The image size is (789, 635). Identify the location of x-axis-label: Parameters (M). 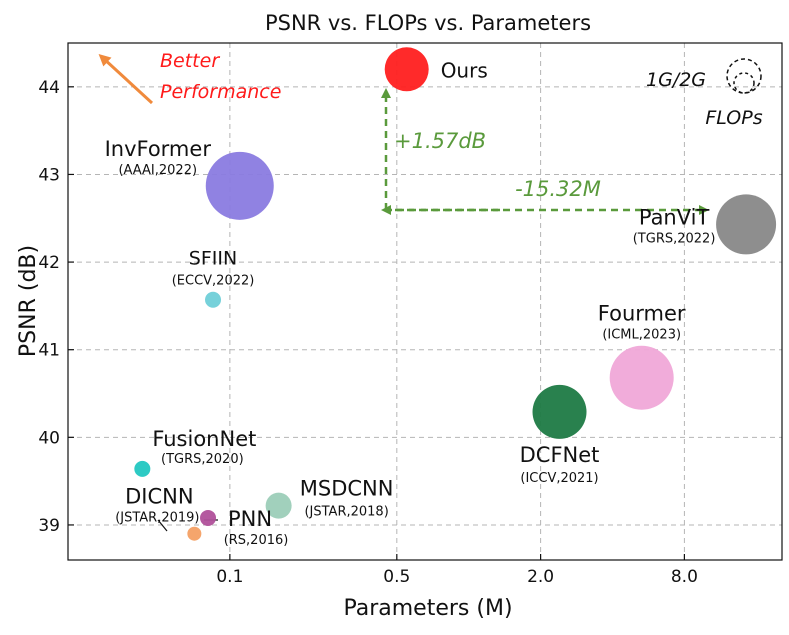
(427, 608).